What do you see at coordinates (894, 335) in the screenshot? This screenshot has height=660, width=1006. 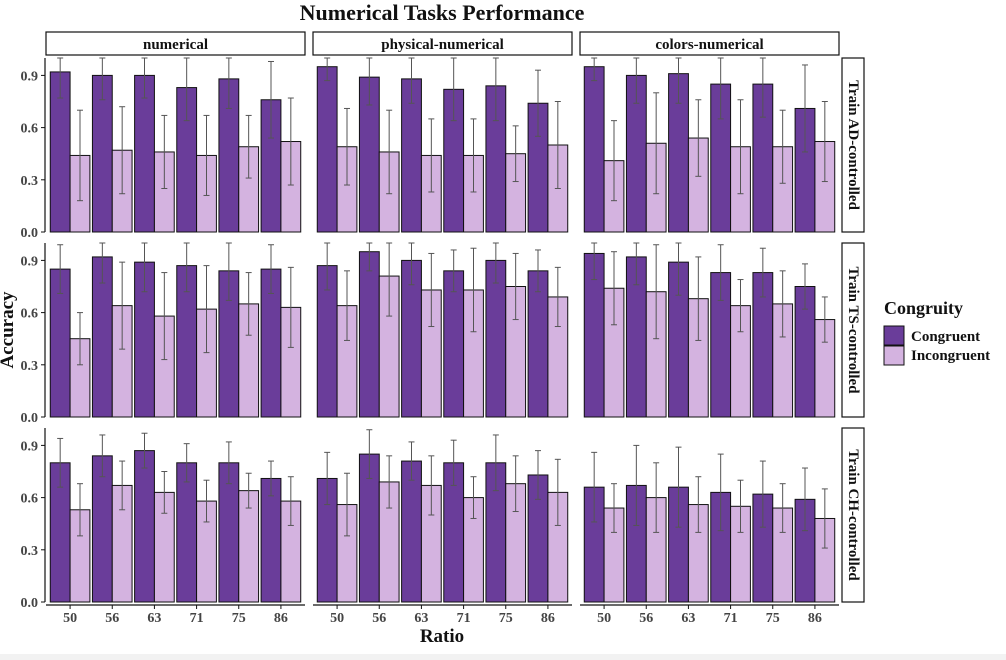 I see `legend-swatch-congruent` at bounding box center [894, 335].